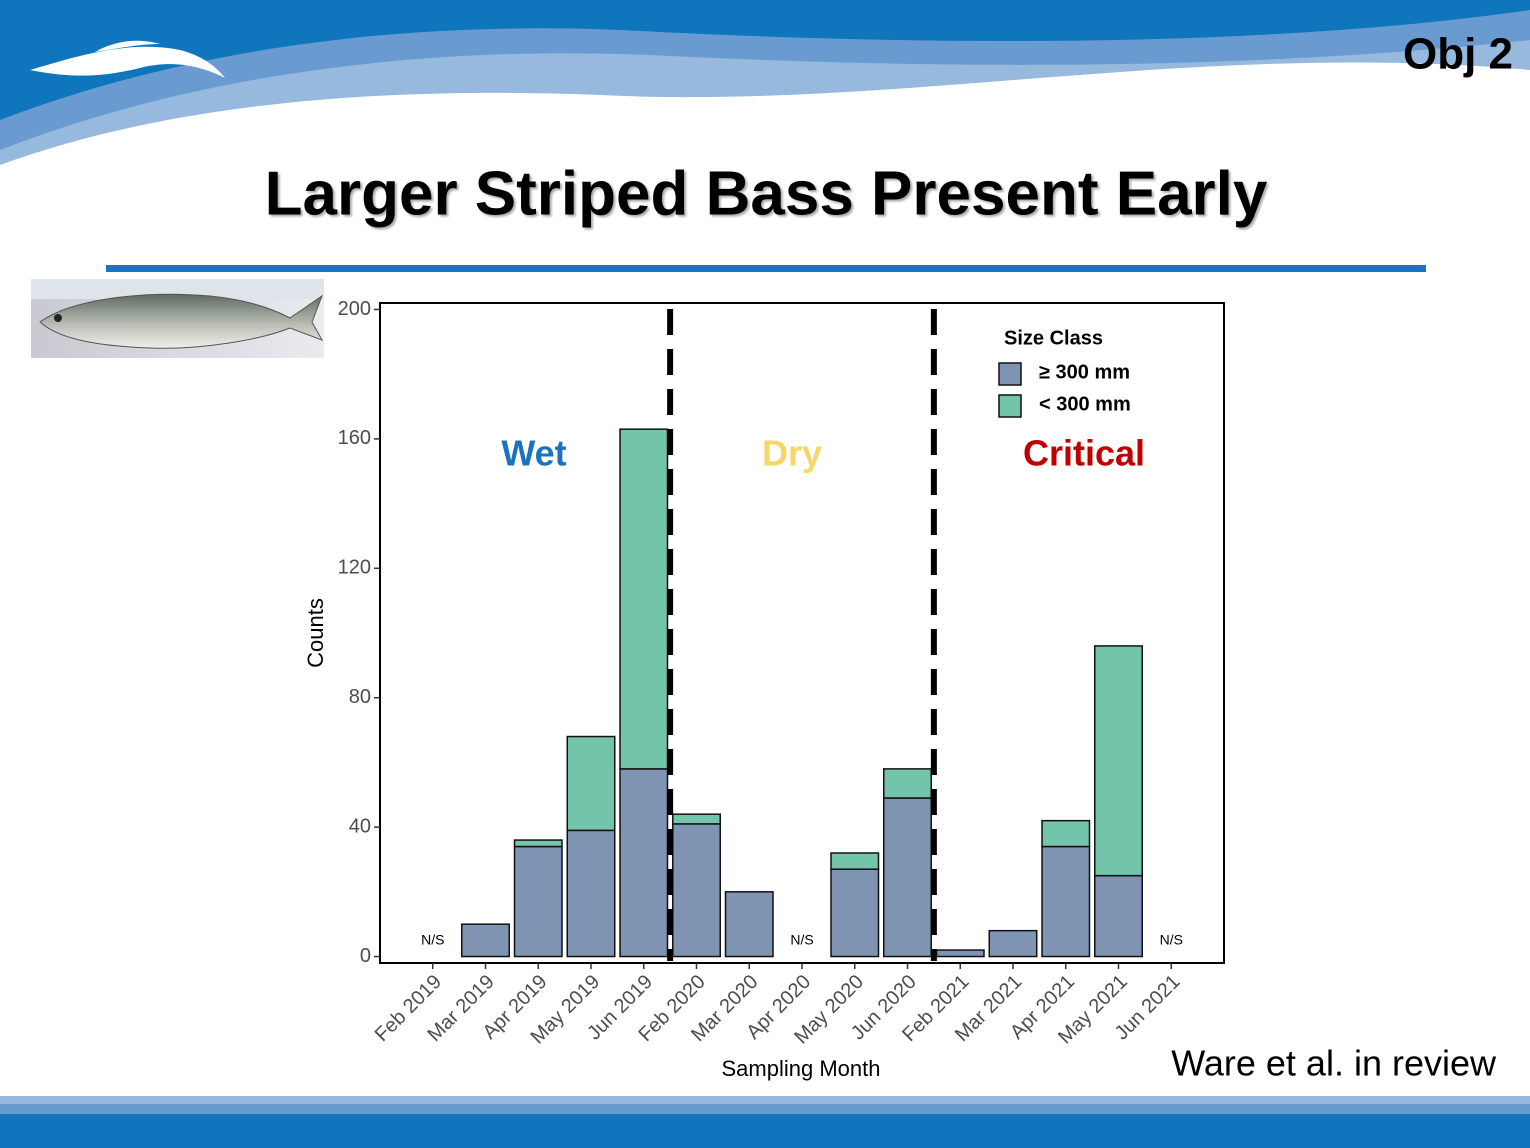 The height and width of the screenshot is (1148, 1530). I want to click on period-label: Critical, so click(1084, 453).